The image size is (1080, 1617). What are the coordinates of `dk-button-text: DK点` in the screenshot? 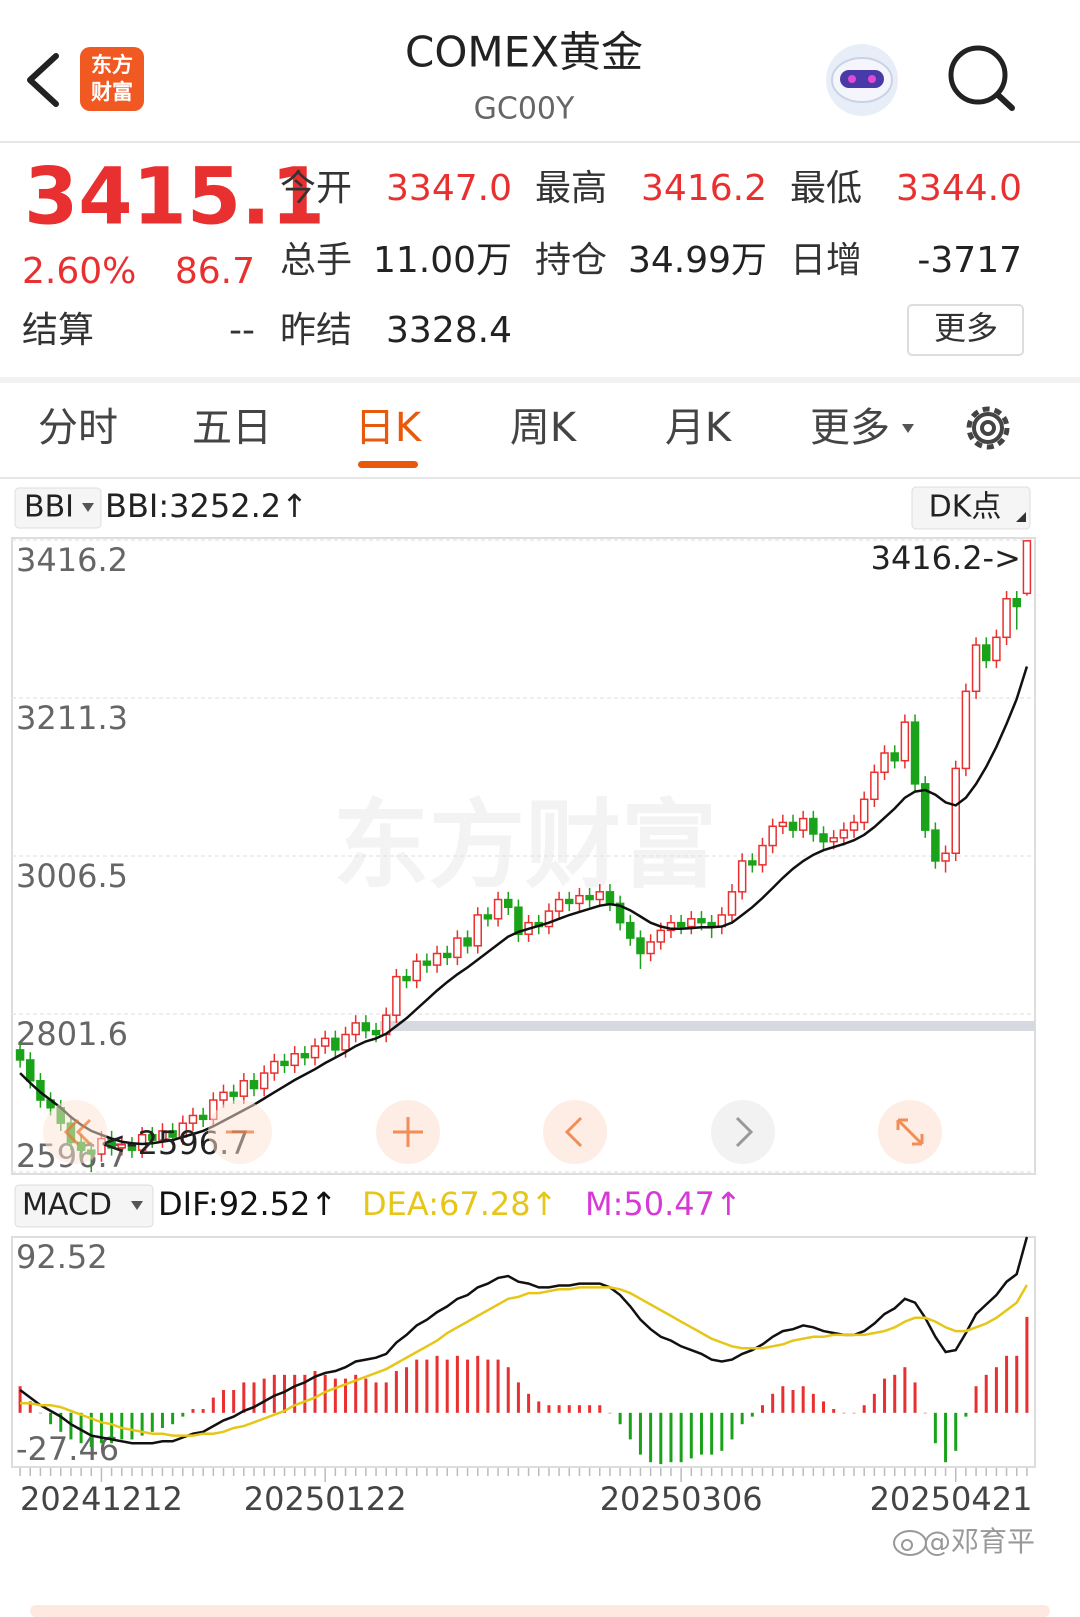 It's located at (965, 507).